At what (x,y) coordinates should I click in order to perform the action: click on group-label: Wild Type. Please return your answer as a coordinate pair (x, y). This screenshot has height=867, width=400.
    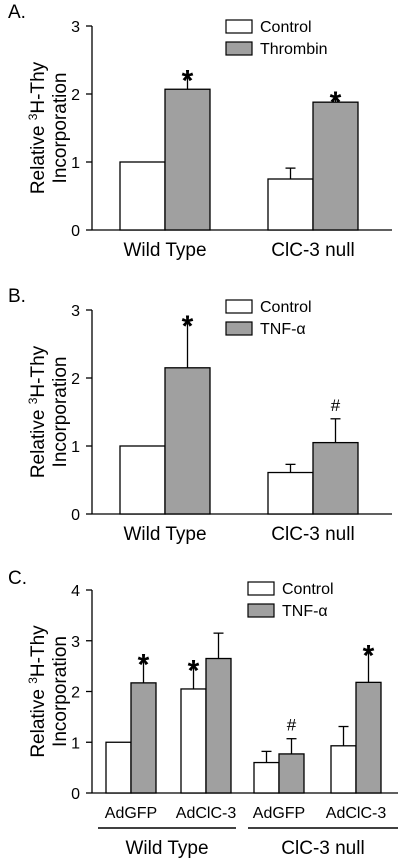
    Looking at the image, I should click on (166, 848).